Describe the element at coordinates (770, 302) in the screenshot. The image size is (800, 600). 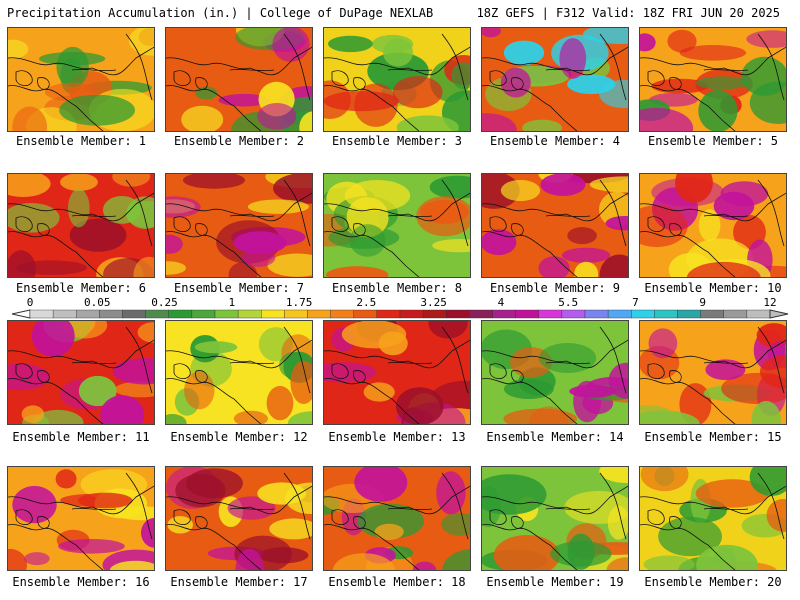
I see `colorbar-tick-label: 12` at that location.